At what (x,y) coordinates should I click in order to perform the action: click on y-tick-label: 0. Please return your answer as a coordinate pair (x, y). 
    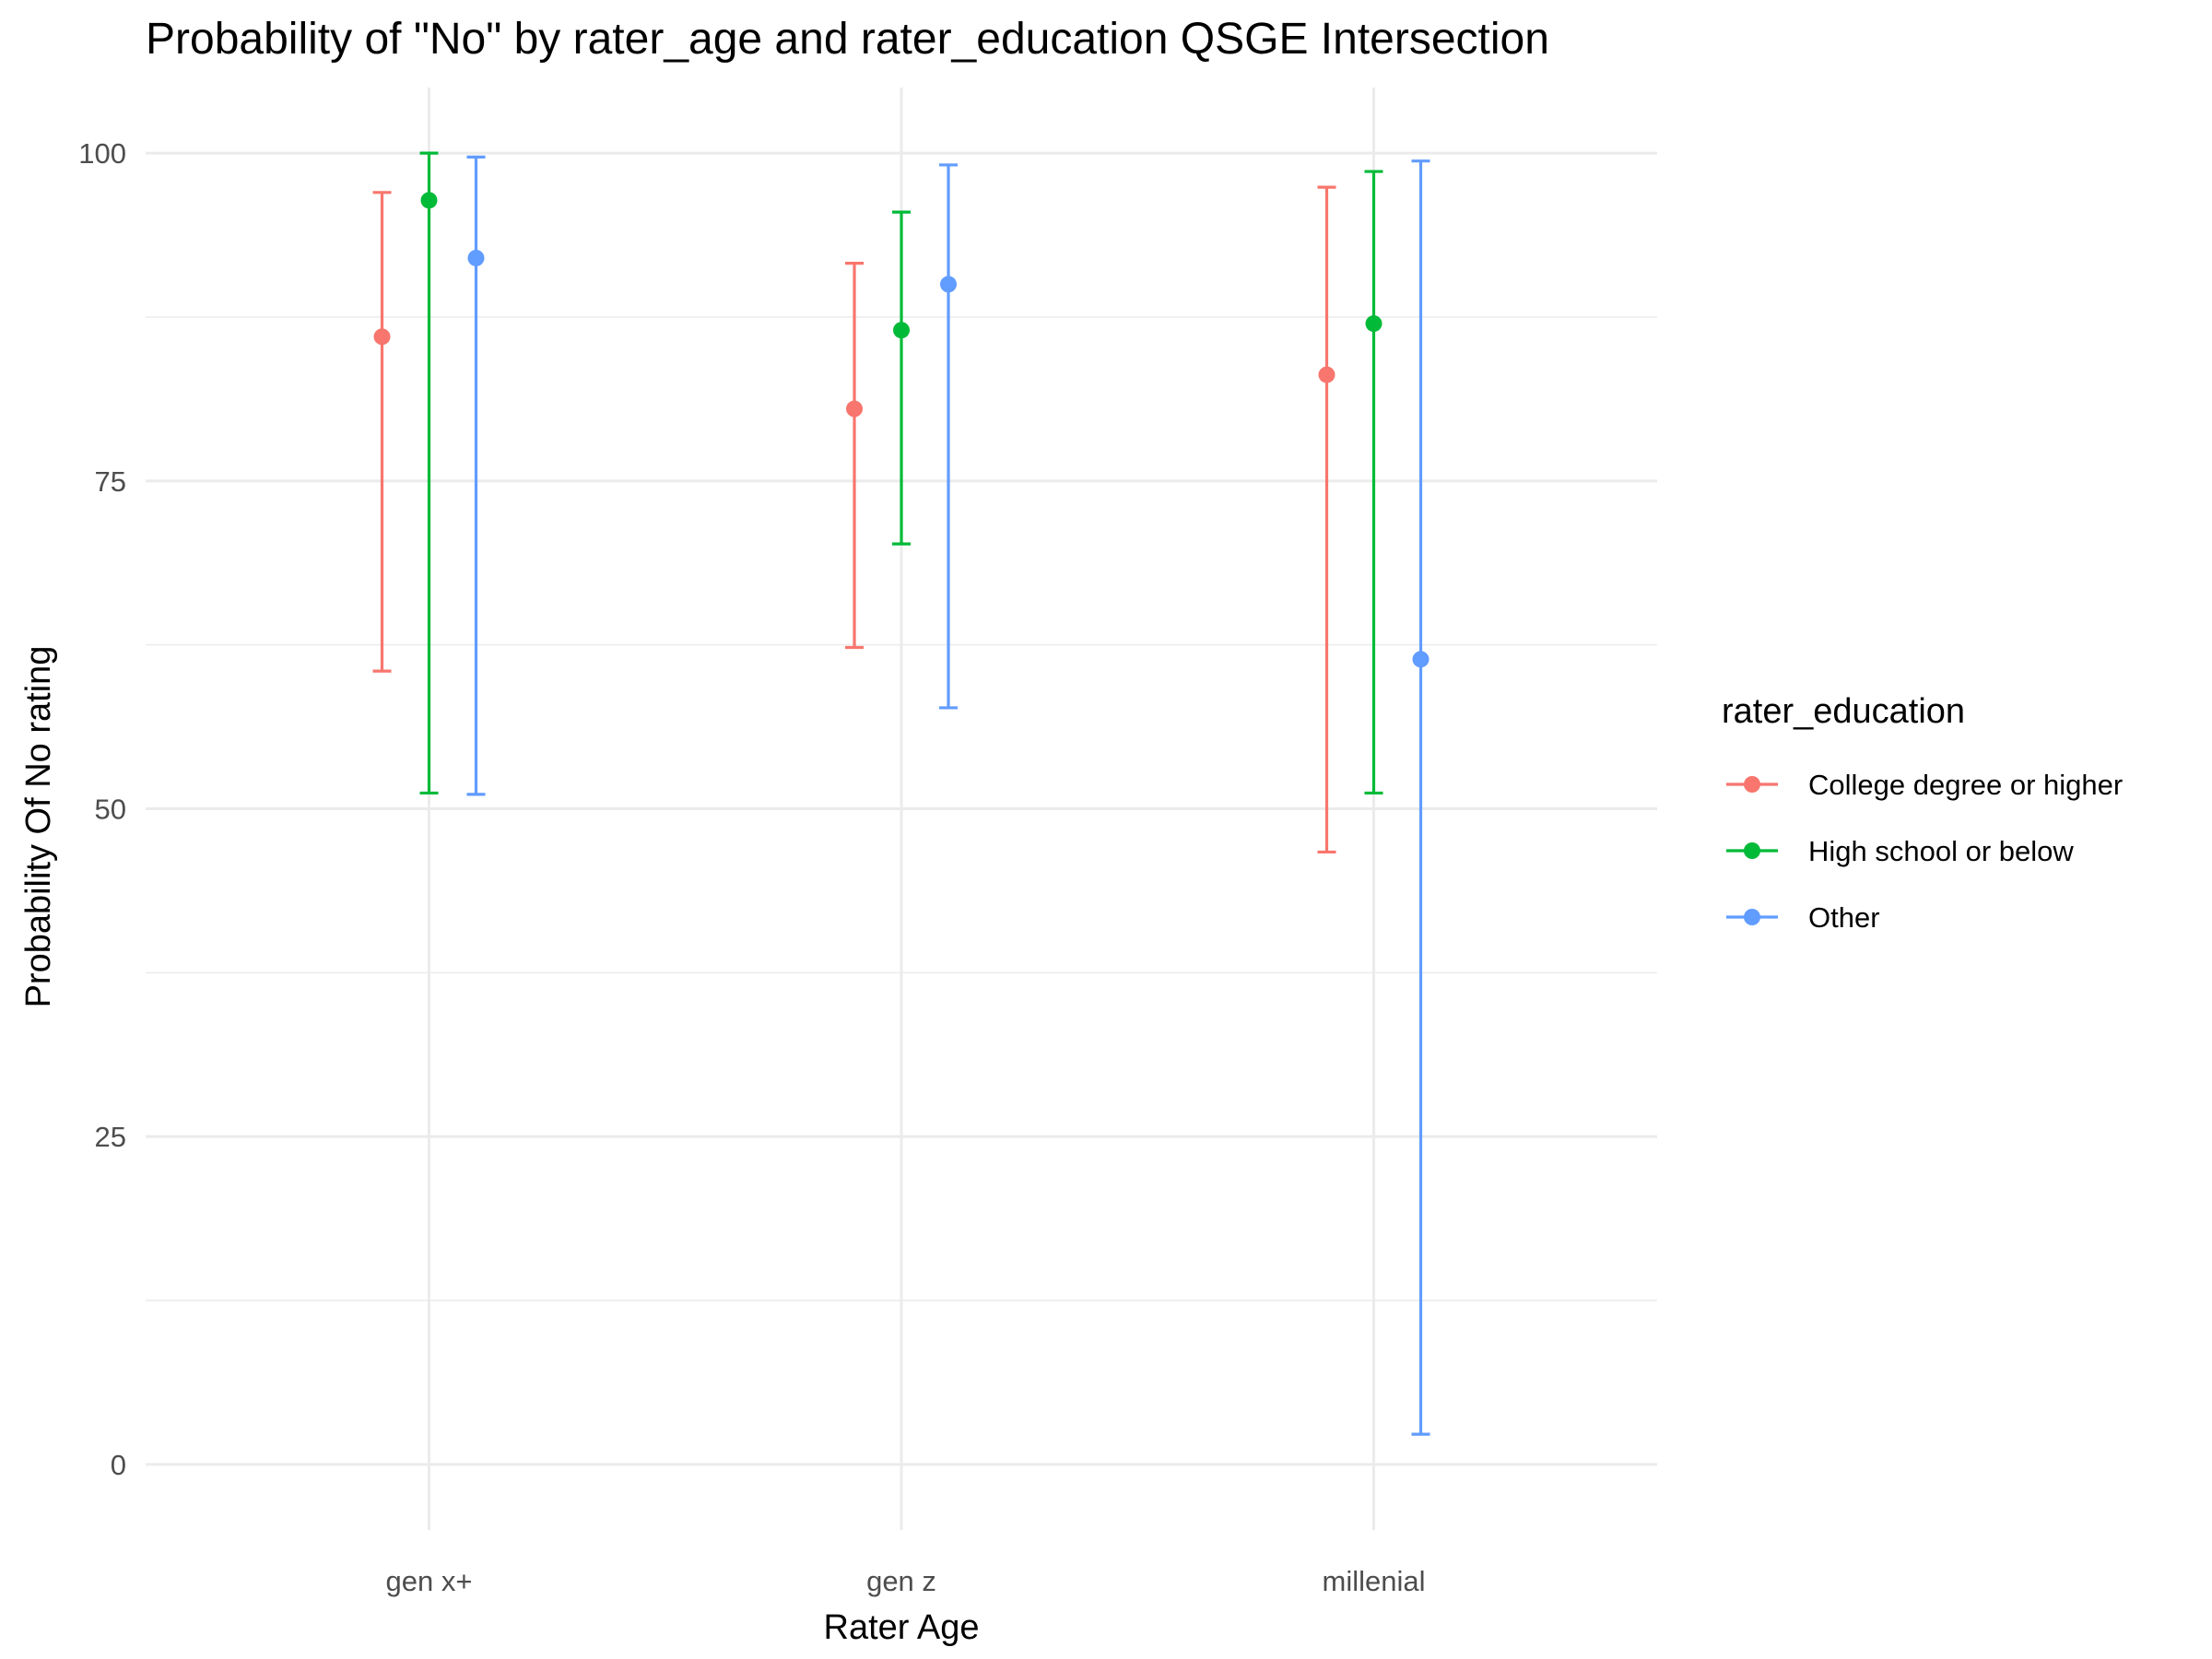
    Looking at the image, I should click on (118, 1465).